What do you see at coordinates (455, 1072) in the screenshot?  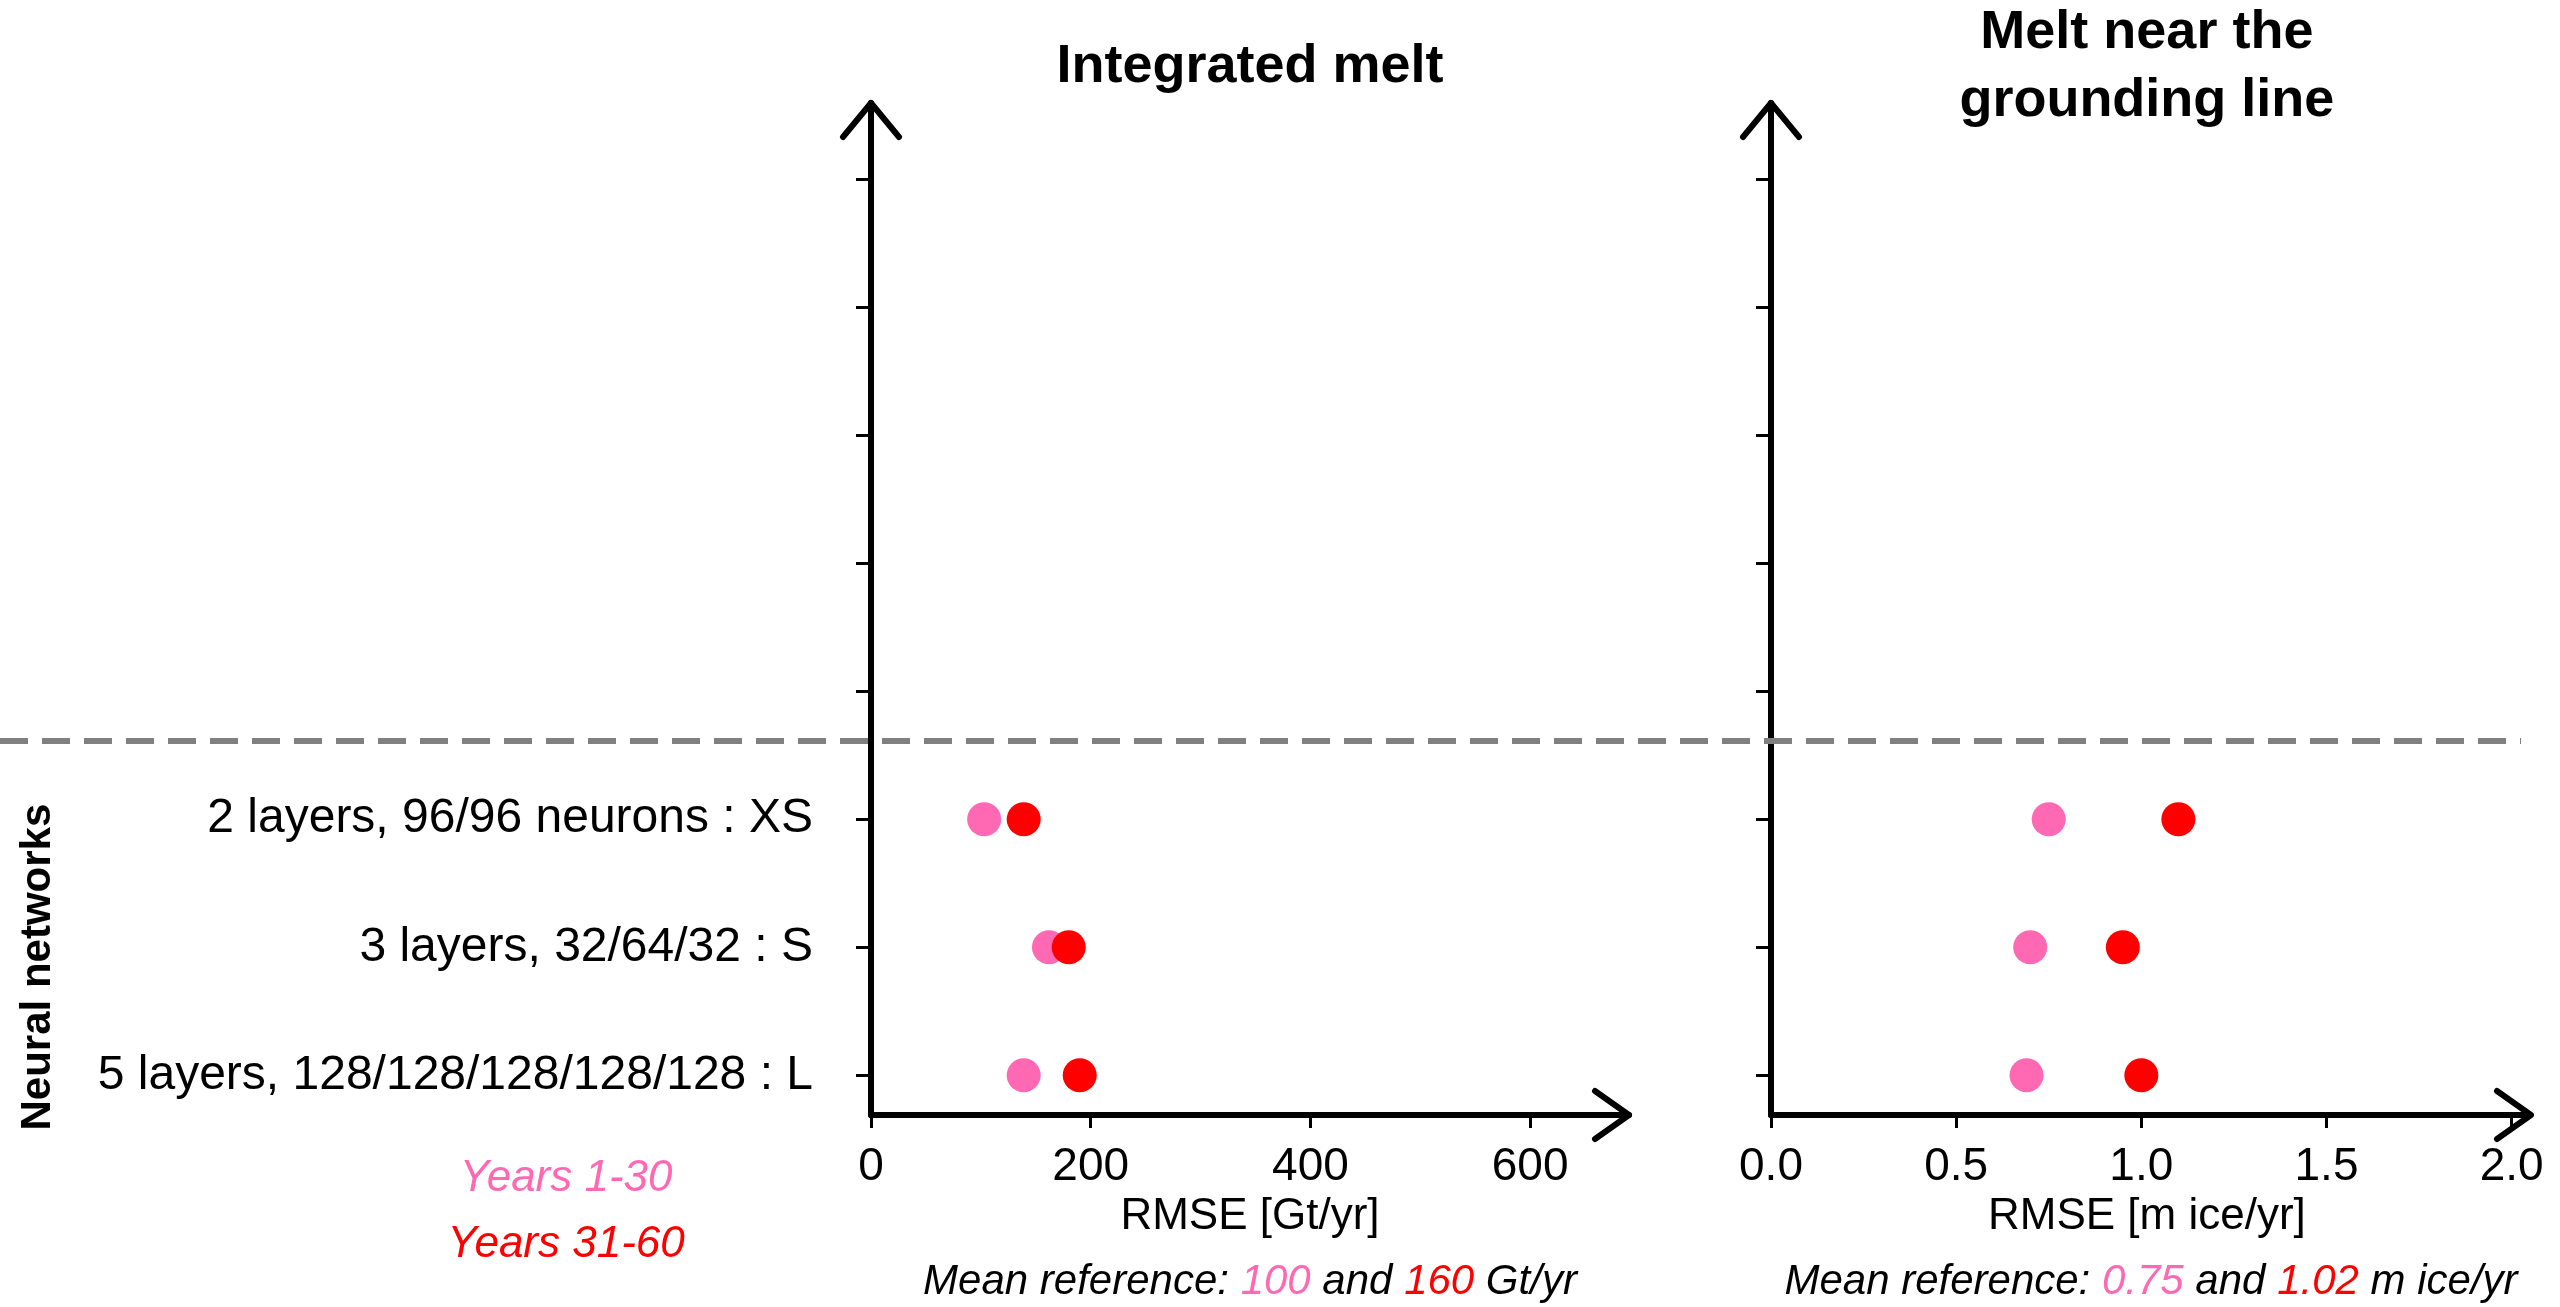 I see `y-tick-label: 5 layers, 128/128/128/128/128 : L` at bounding box center [455, 1072].